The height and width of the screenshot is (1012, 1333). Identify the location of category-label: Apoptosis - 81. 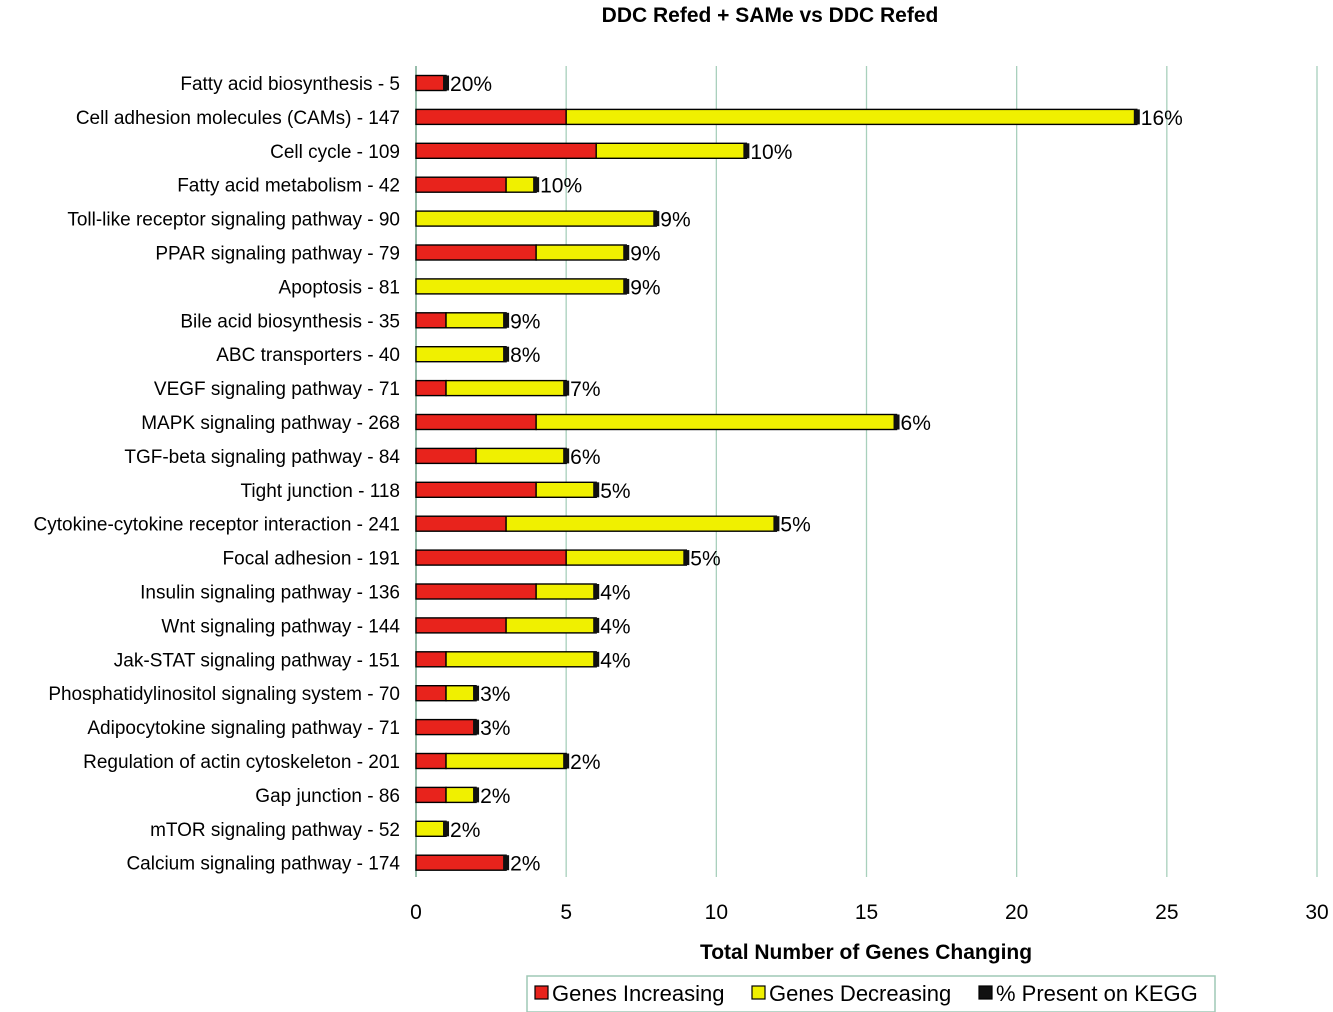
(339, 287).